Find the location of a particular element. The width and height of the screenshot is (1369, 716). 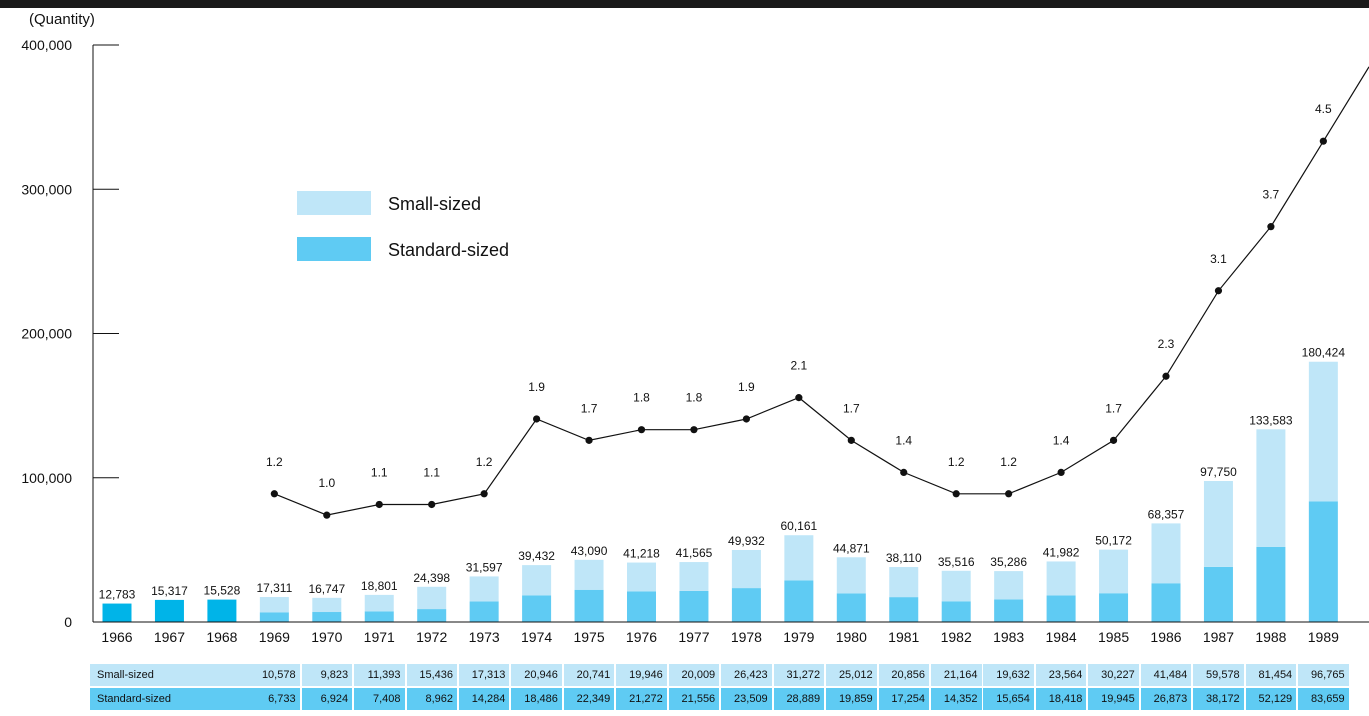

ratio-point-1978 is located at coordinates (746, 419).